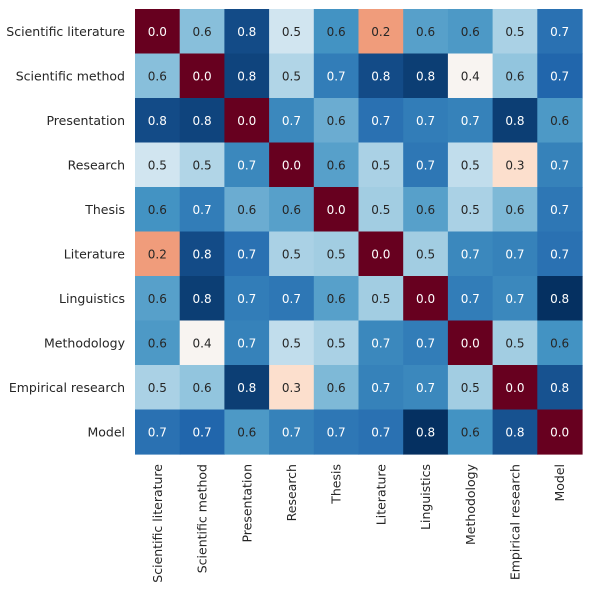 This screenshot has height=590, width=590. I want to click on heatmap-cell-empirical-research-research, so click(292, 388).